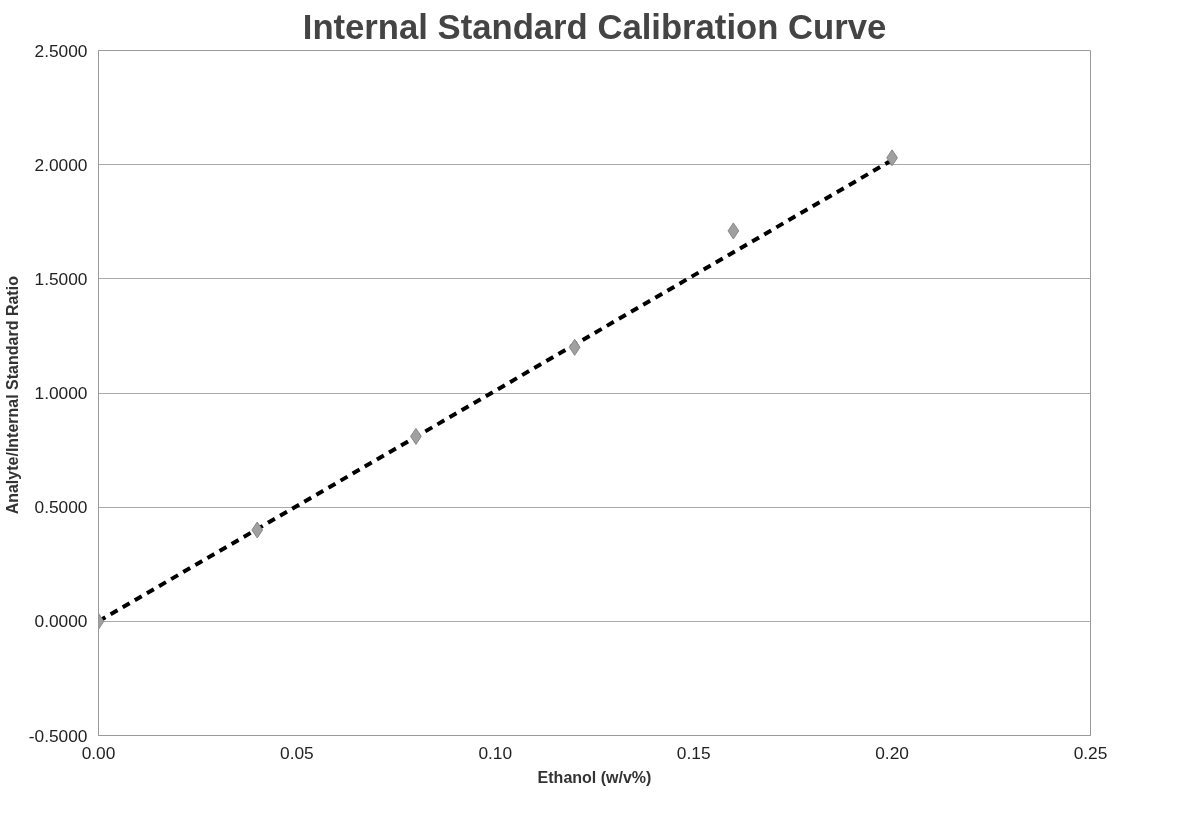  I want to click on x-tick-label: 0.10, so click(495, 752).